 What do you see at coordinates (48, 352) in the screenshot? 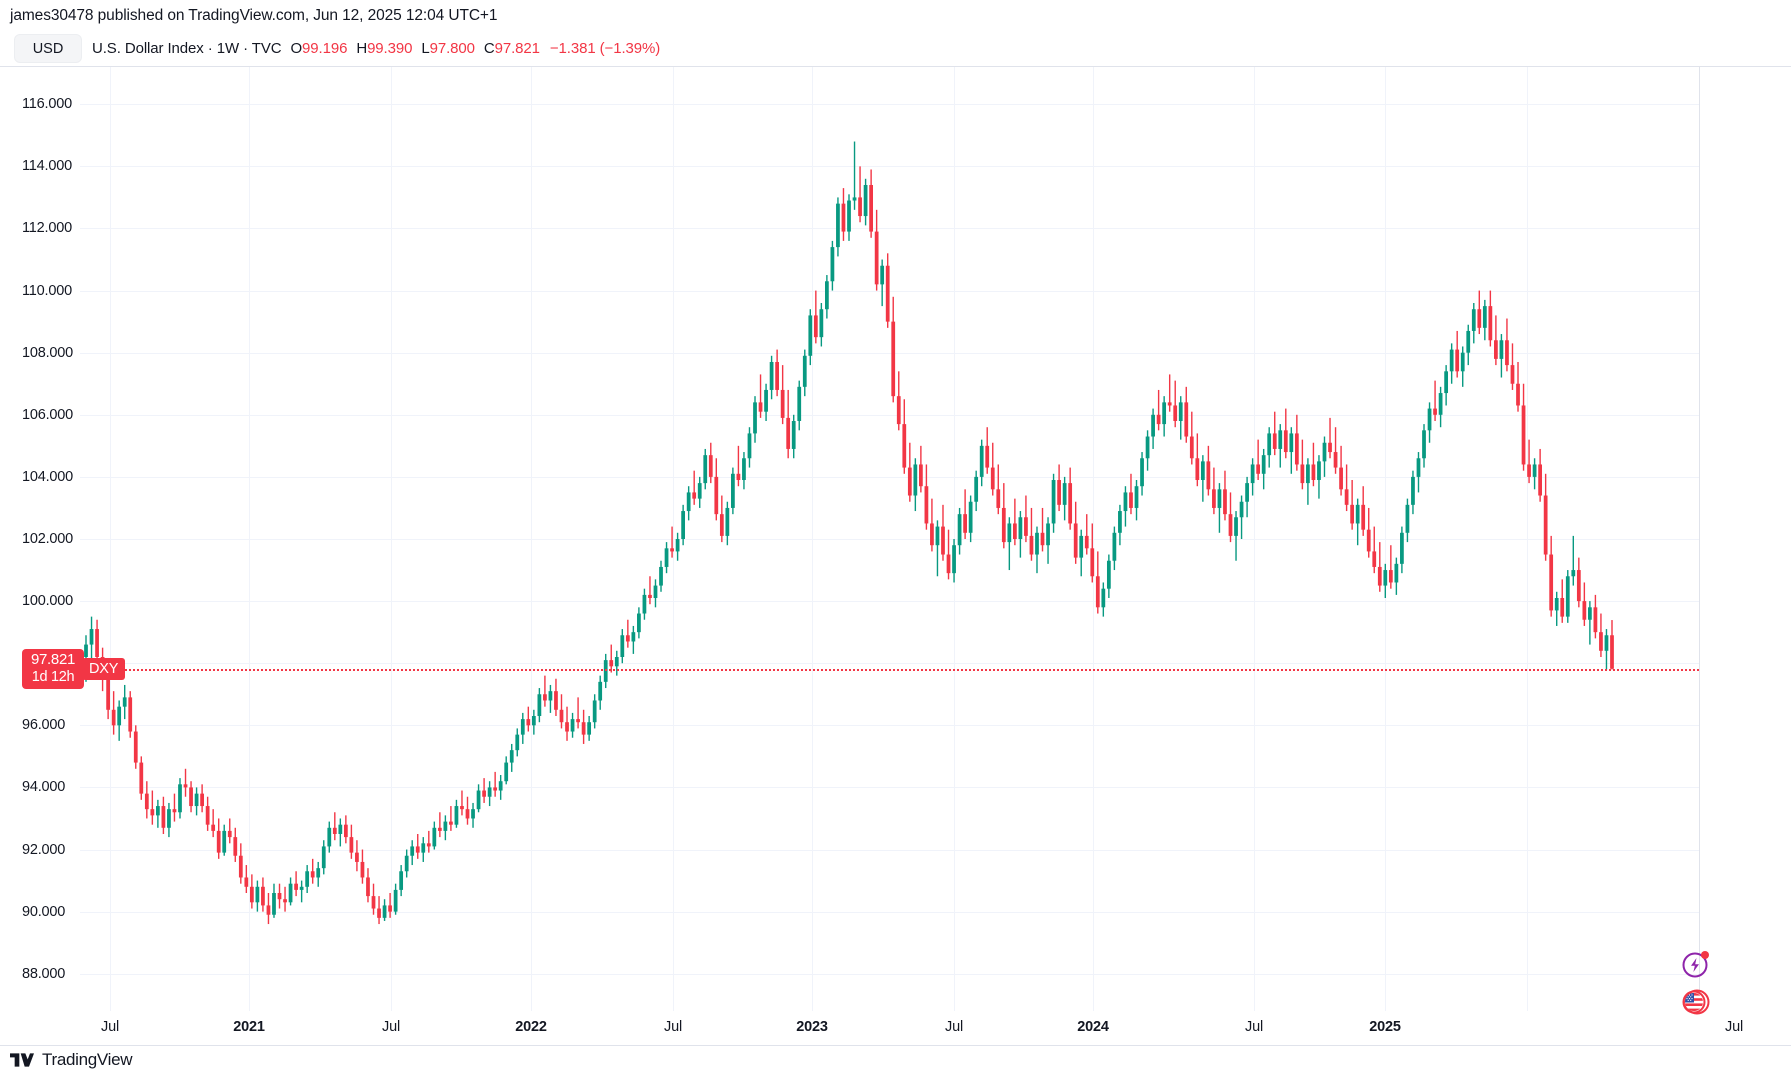
I see `price-axis-tick: 108.000` at bounding box center [48, 352].